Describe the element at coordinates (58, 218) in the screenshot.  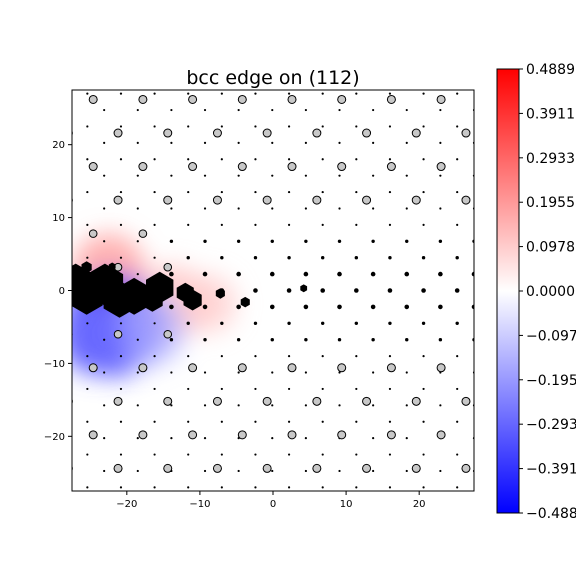
I see `y-tick-label: 10` at that location.